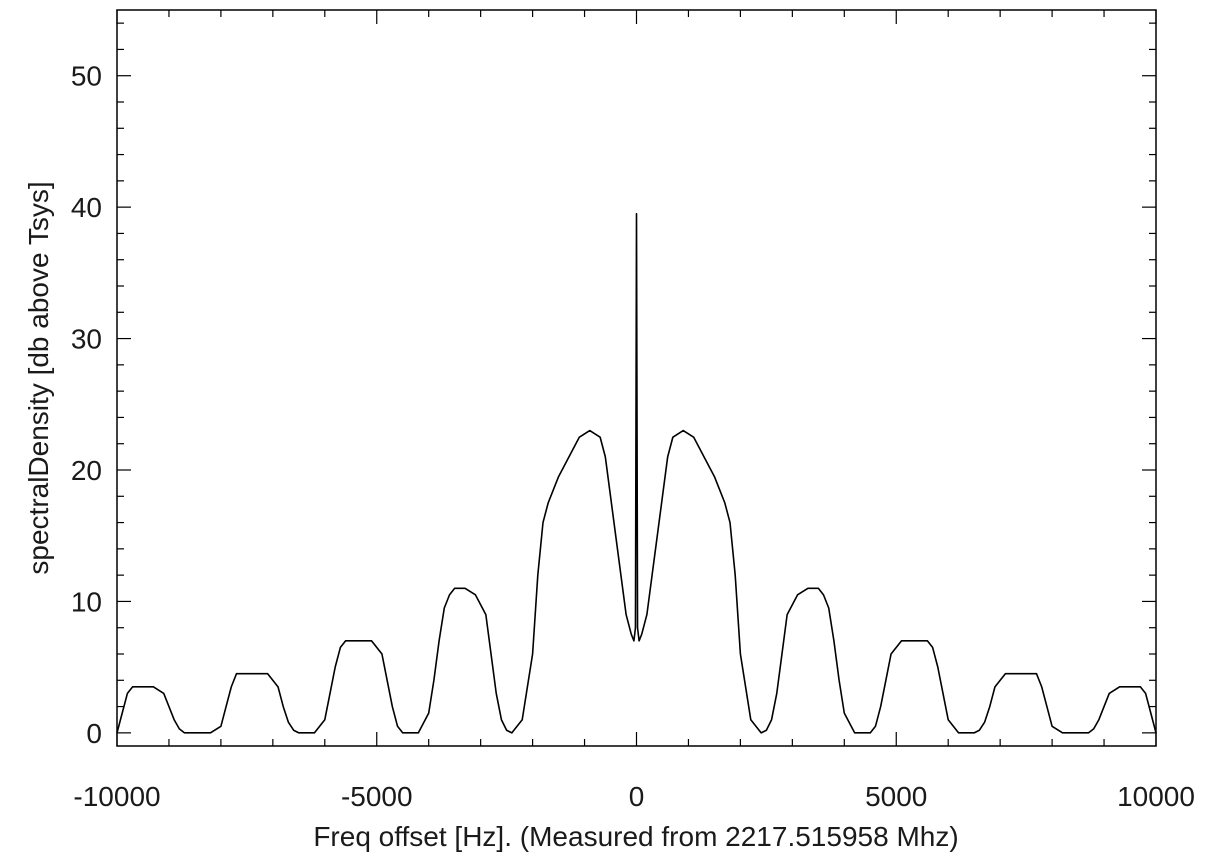 This screenshot has width=1214, height=859. What do you see at coordinates (637, 796) in the screenshot?
I see `x-tick-label: 0` at bounding box center [637, 796].